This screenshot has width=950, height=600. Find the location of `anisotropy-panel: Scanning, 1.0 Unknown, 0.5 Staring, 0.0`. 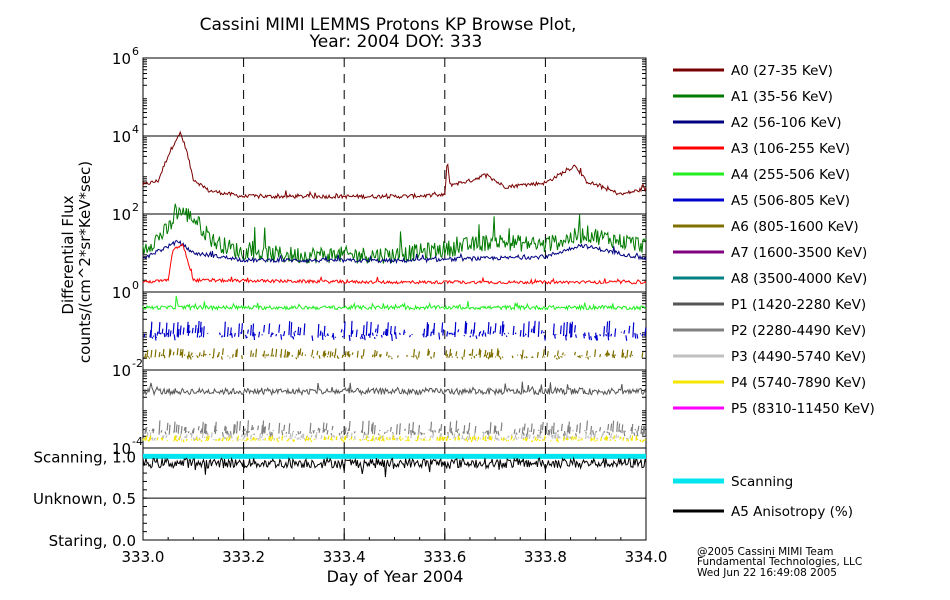

anisotropy-panel: Scanning, 1.0 Unknown, 0.5 Staring, 0.0 is located at coordinates (340, 498).